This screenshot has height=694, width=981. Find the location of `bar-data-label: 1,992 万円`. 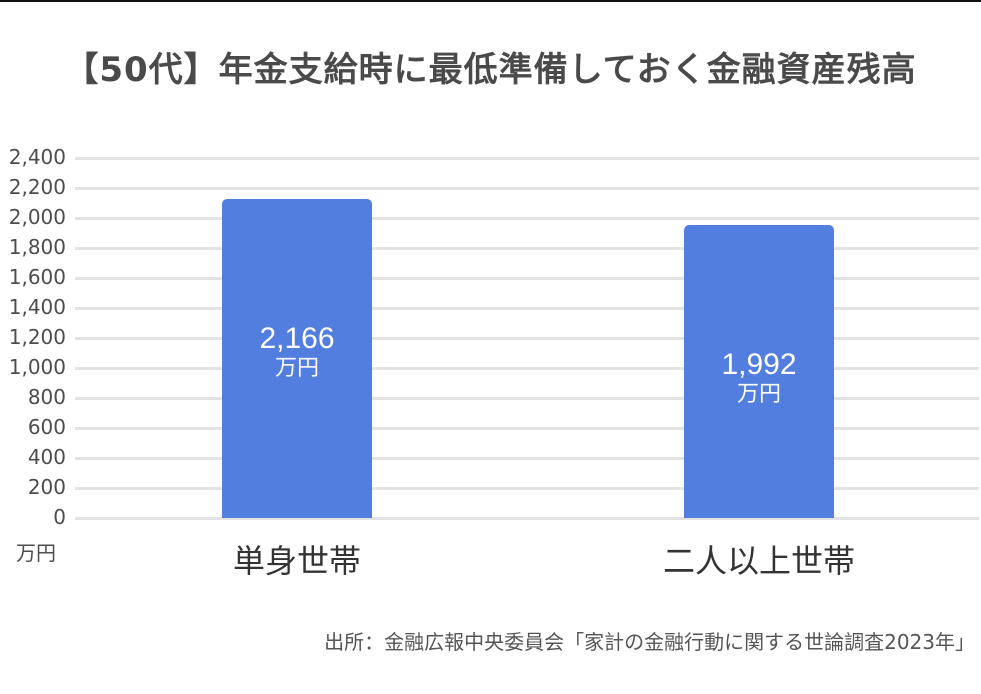

bar-data-label: 1,992 万円 is located at coordinates (759, 378).